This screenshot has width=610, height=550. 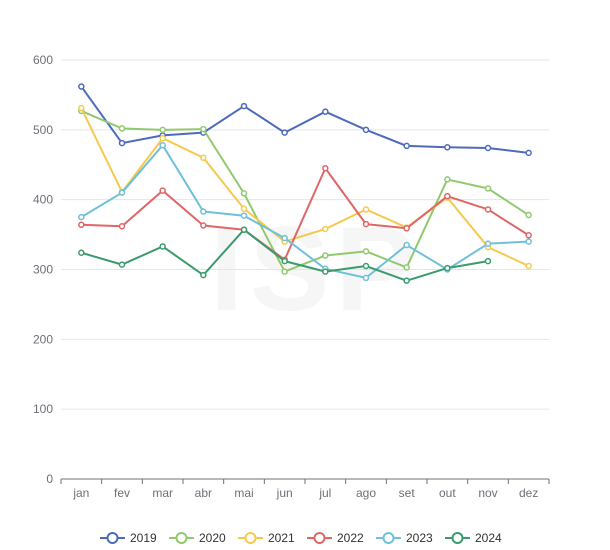 What do you see at coordinates (128, 538) in the screenshot?
I see `legend-item-2019: 2019` at bounding box center [128, 538].